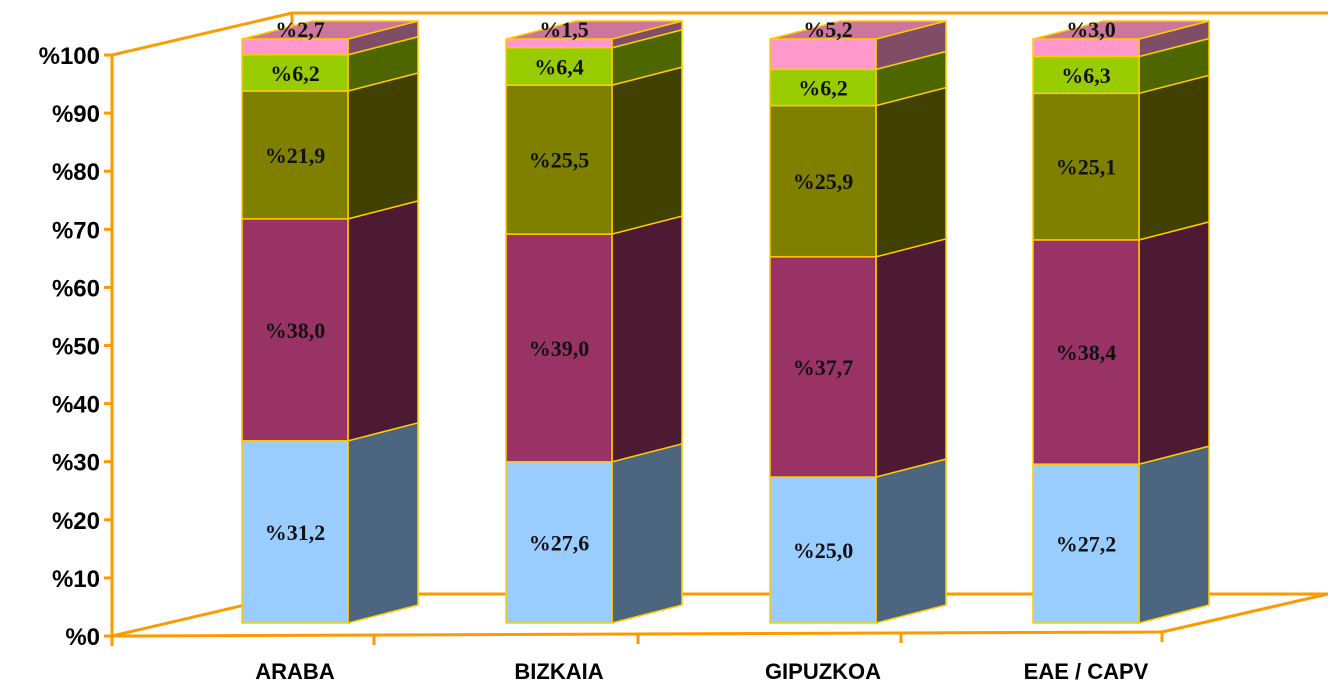 This screenshot has width=1328, height=687. I want to click on data-label: %25,1, so click(1086, 167).